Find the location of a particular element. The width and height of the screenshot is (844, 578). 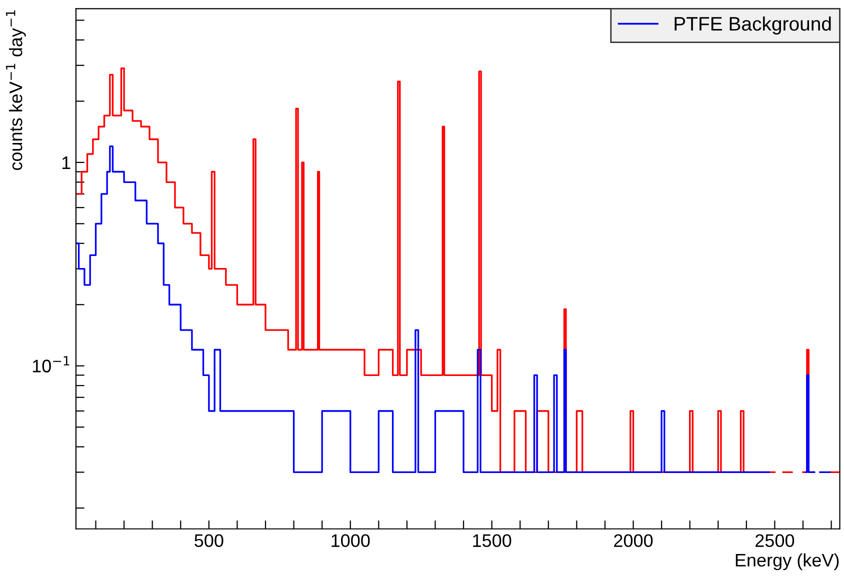

x-axis-title: Energy (keV) is located at coordinates (787, 561).